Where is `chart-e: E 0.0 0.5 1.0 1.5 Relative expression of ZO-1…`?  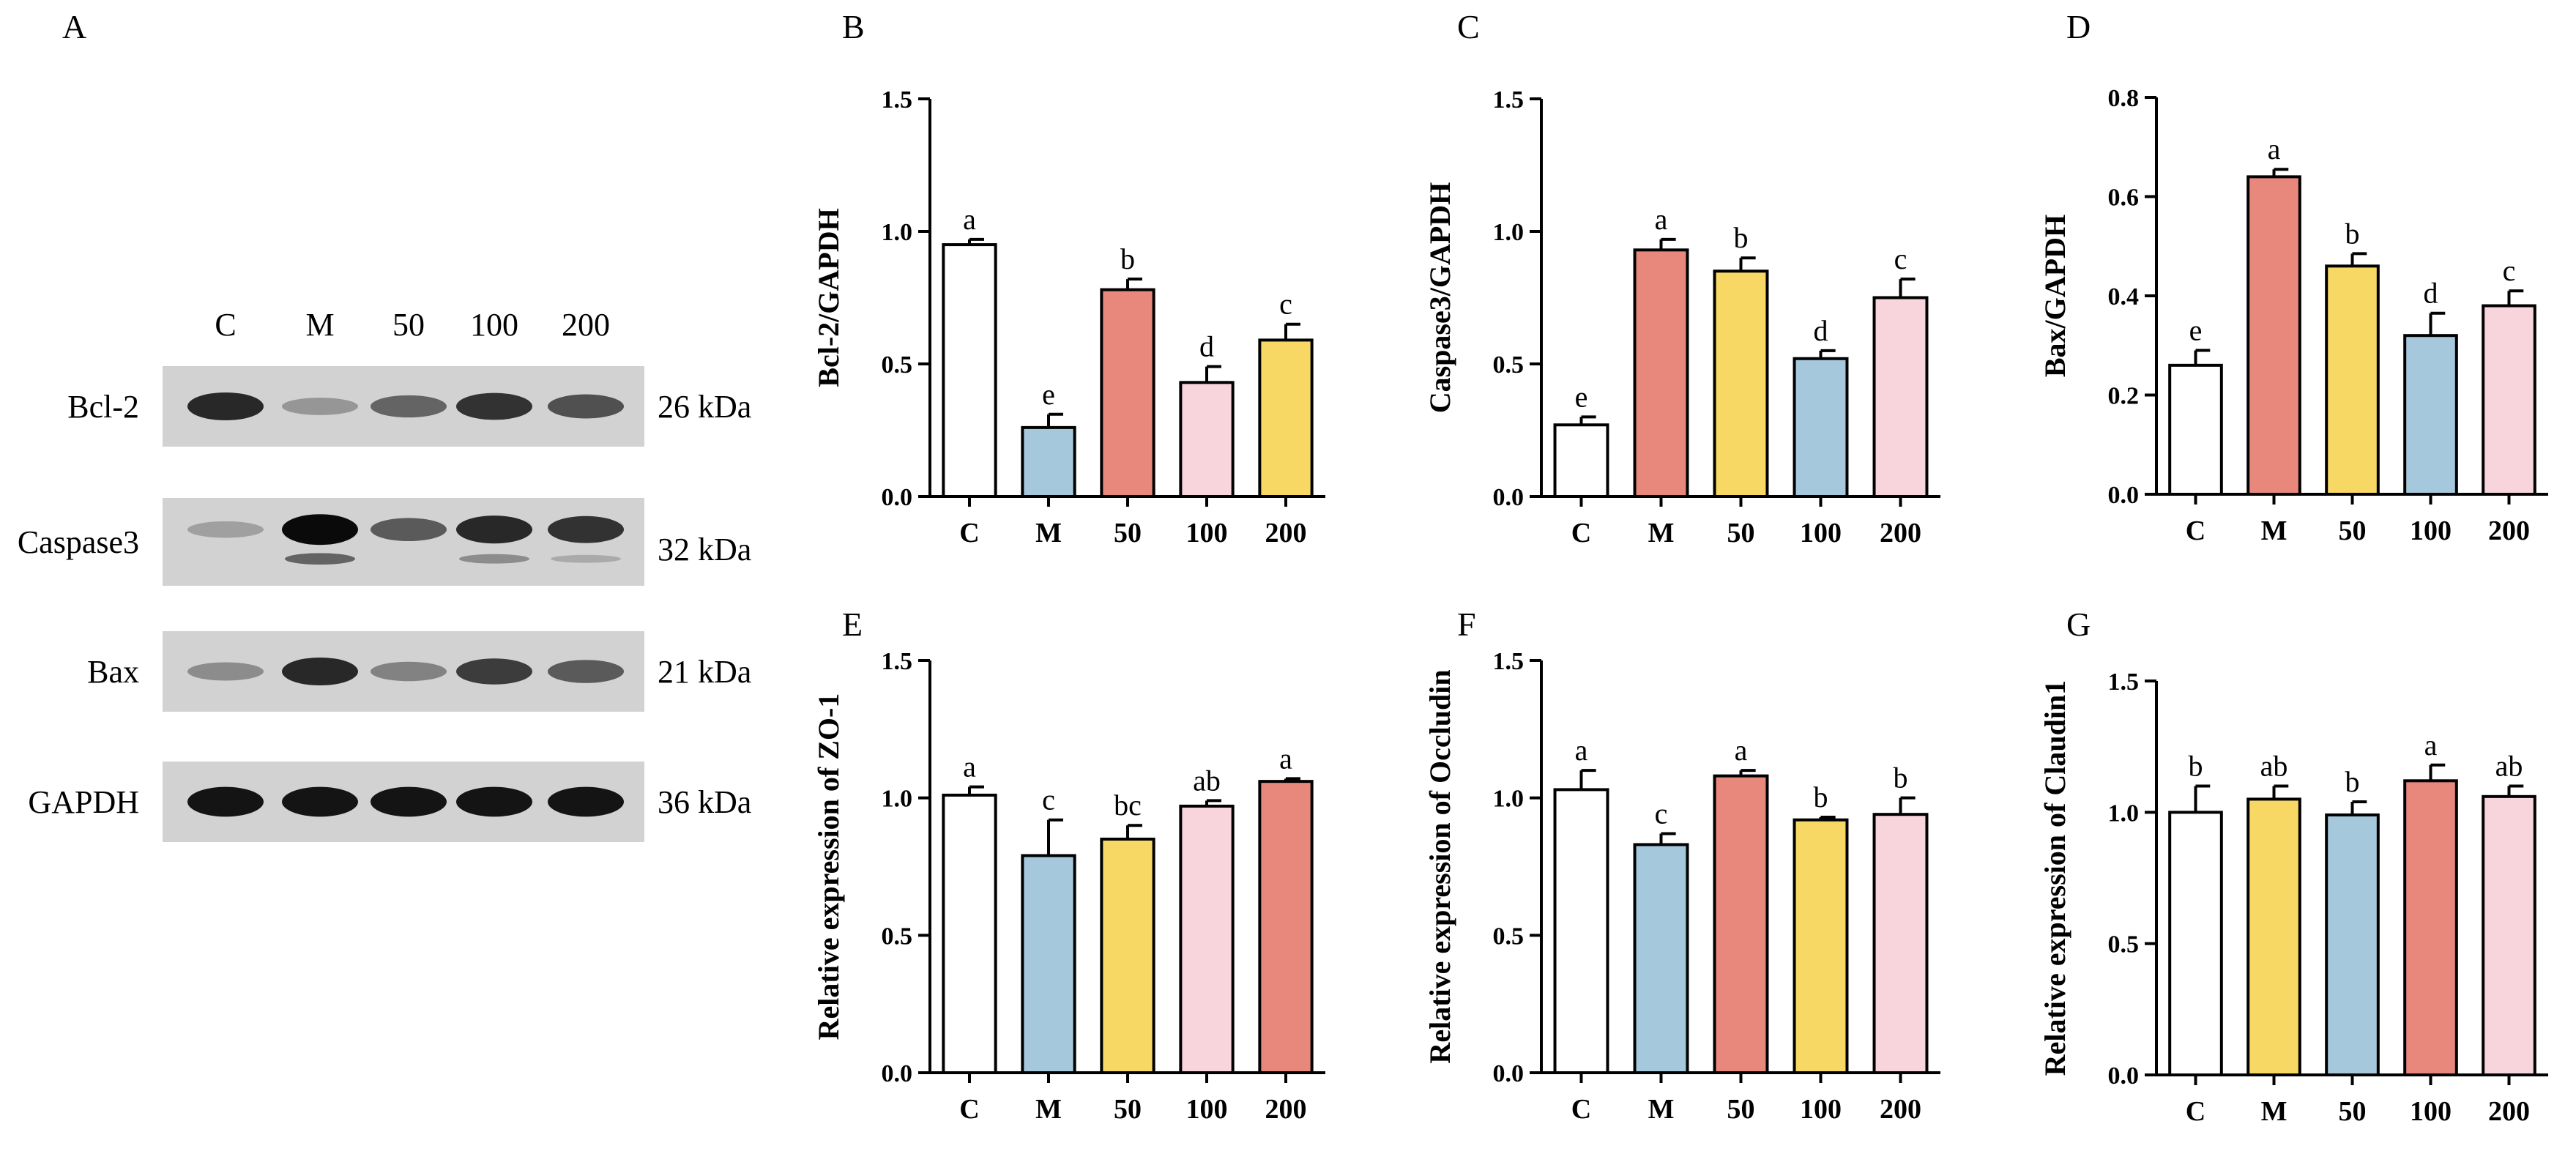 chart-e: E 0.0 0.5 1.0 1.5 Relative expression of ZO-1… is located at coordinates (1068, 865).